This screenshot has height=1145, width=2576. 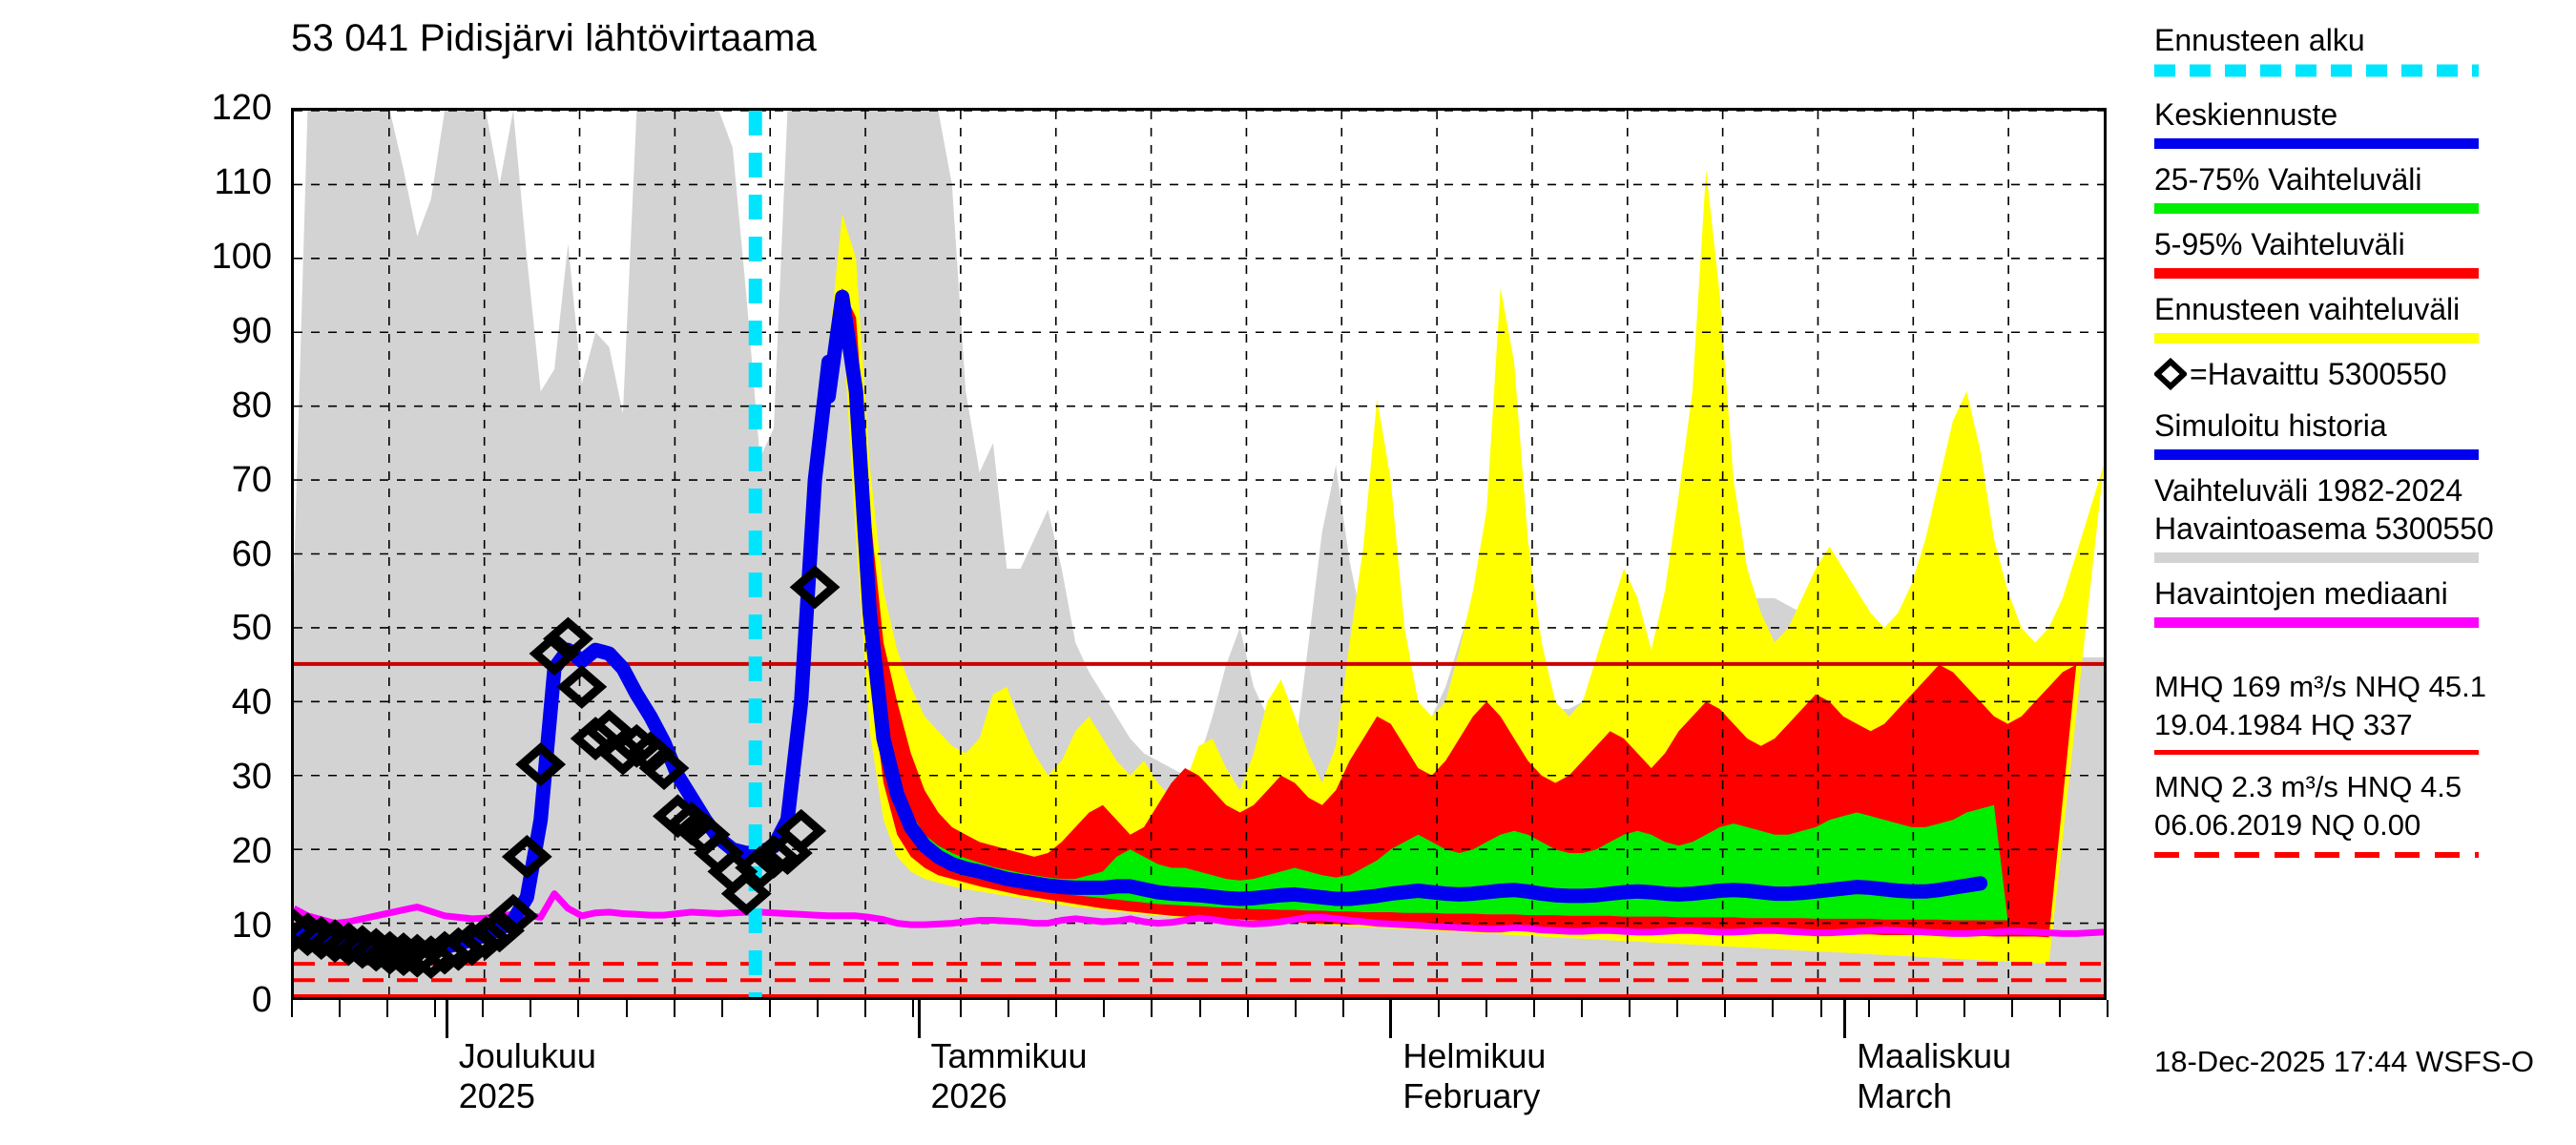 What do you see at coordinates (2308, 786) in the screenshot?
I see `stat-mnq-line: MNQ 2.3 m³/s HNQ 4.5` at bounding box center [2308, 786].